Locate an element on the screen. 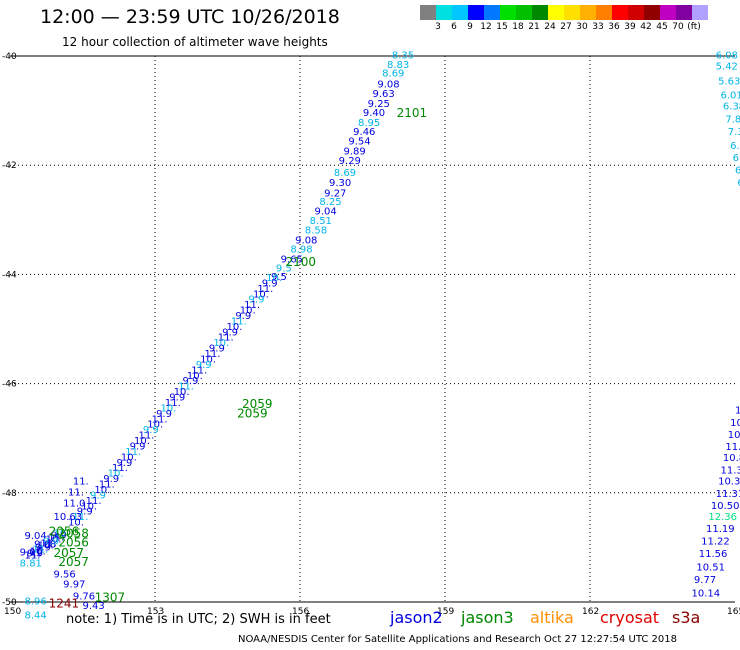  y-tick-label: -46 is located at coordinates (9, 385).